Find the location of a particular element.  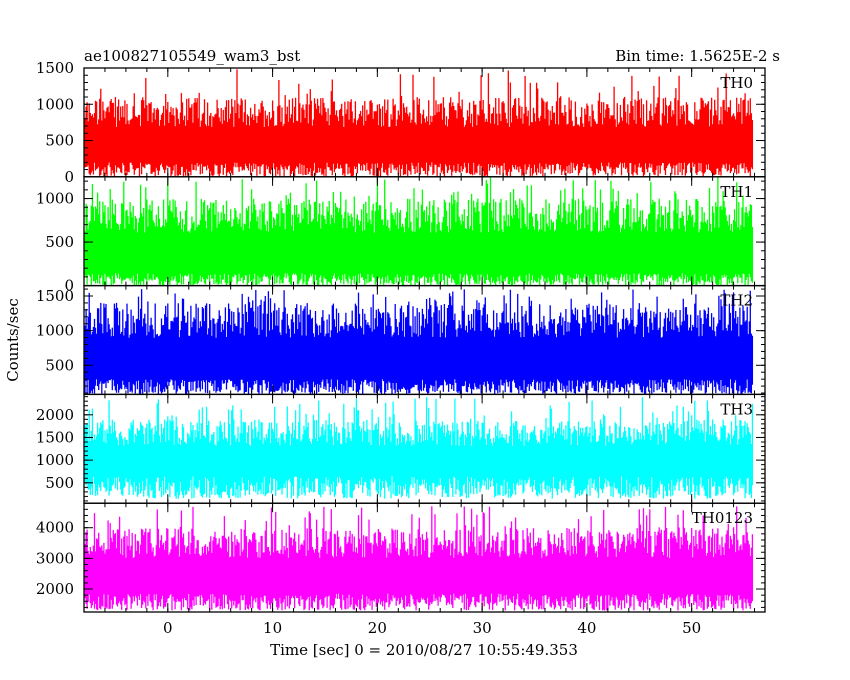

series-th0 is located at coordinates (419, 123).